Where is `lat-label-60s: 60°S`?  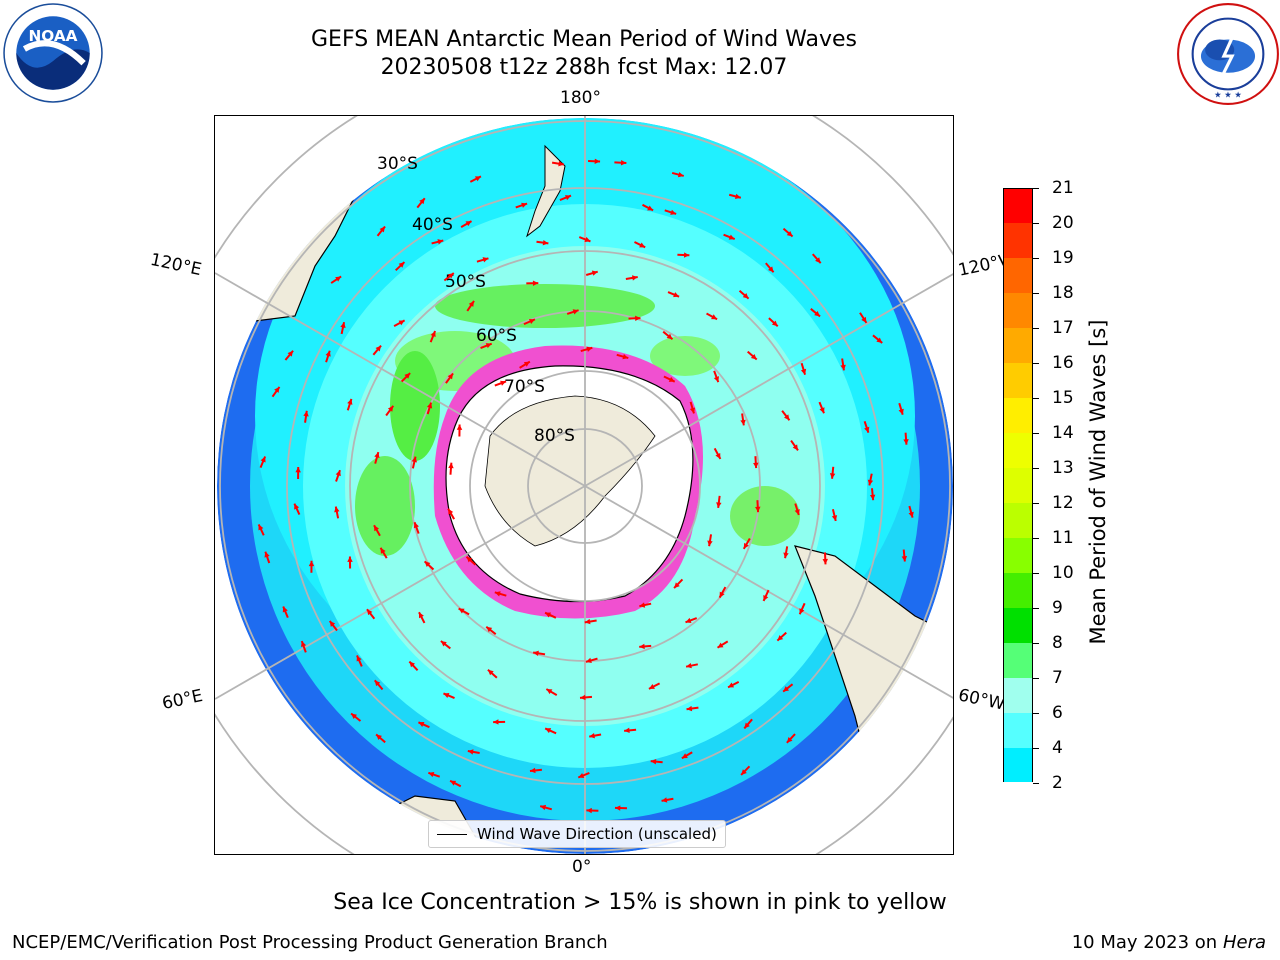 lat-label-60s: 60°S is located at coordinates (496, 336).